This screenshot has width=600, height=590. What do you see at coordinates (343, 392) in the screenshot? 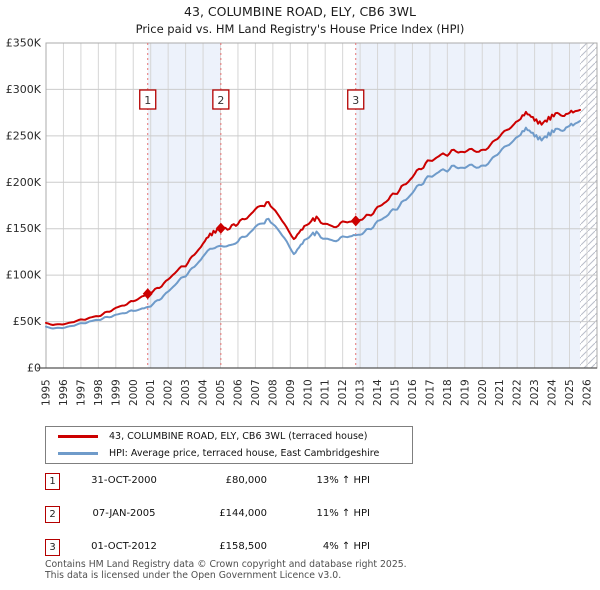
I see `x-tick-label: 2012` at bounding box center [343, 392].